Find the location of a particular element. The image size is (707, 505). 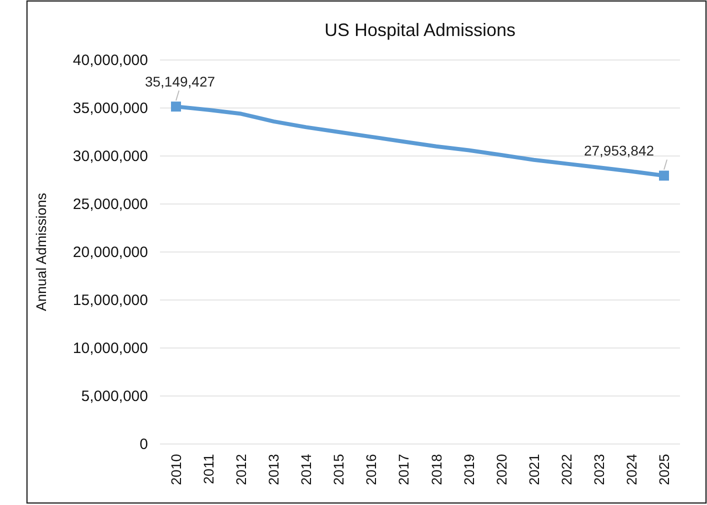

x-tick-label: 2021 is located at coordinates (534, 470).